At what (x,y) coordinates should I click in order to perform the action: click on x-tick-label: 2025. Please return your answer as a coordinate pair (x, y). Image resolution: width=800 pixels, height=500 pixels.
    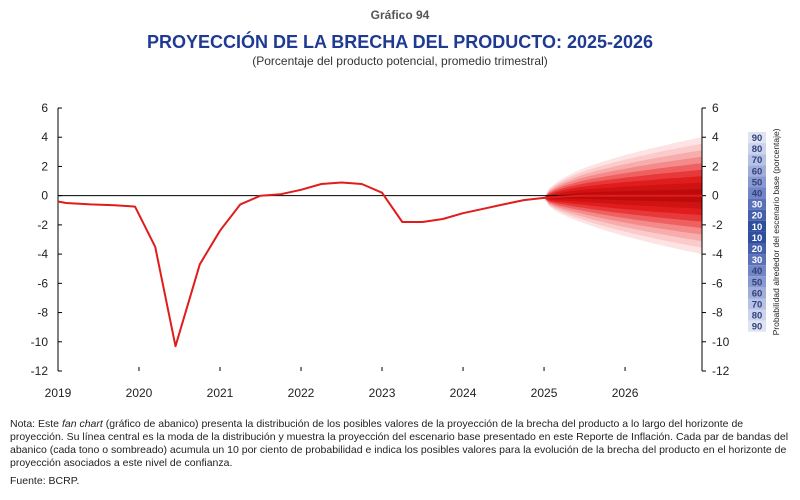
    Looking at the image, I should click on (544, 393).